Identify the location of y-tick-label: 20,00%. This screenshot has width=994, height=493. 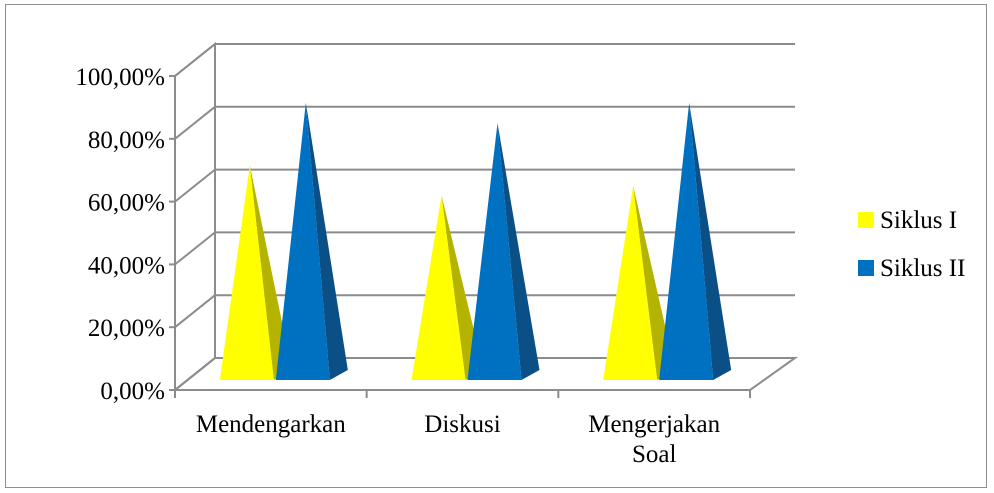
(126, 328).